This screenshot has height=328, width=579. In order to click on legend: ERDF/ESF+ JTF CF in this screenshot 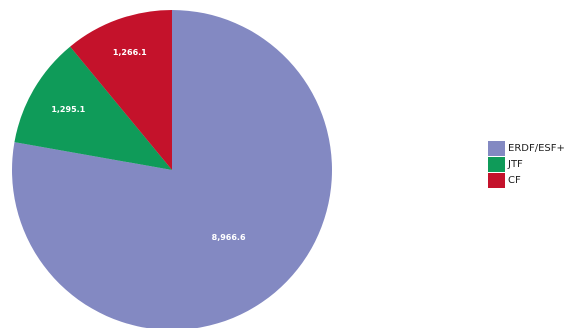, I will do `click(526, 164)`.